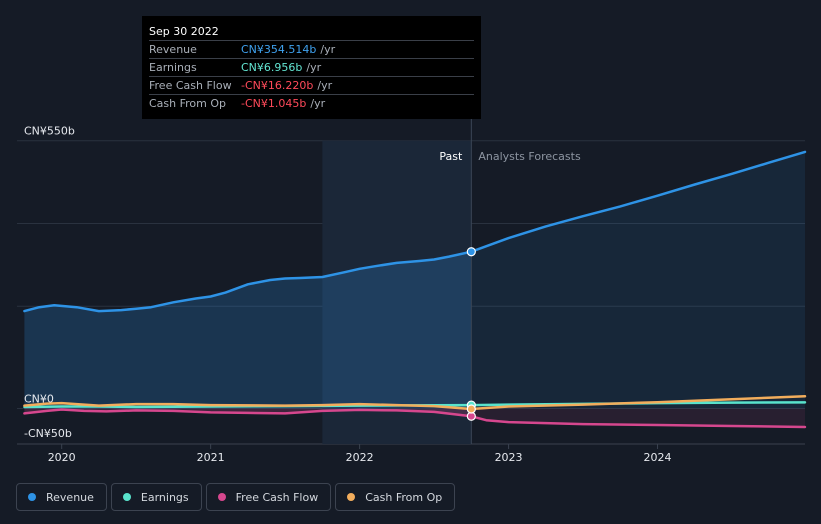 This screenshot has width=821, height=524. I want to click on x-tick-label: 2020, so click(62, 457).